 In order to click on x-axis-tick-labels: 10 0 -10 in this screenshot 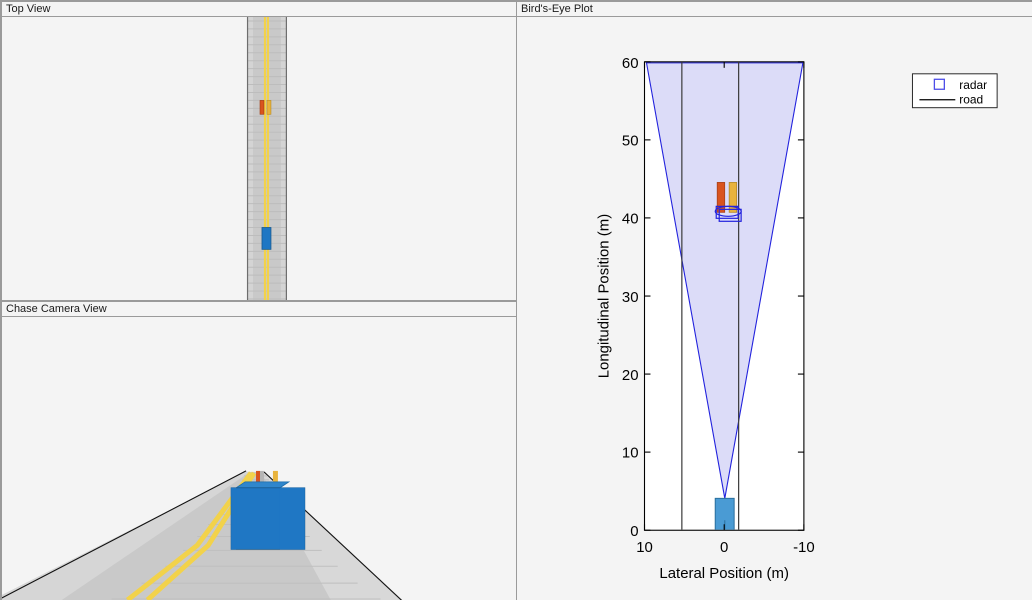, I will do `click(725, 547)`.